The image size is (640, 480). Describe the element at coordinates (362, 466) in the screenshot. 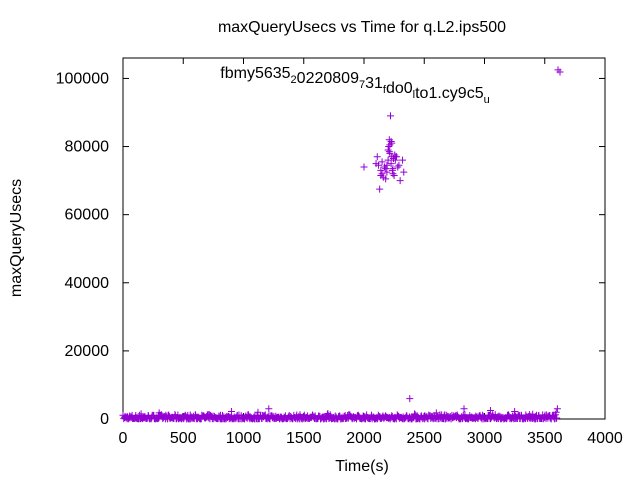

I see `x-axis-label: Time(s)` at that location.